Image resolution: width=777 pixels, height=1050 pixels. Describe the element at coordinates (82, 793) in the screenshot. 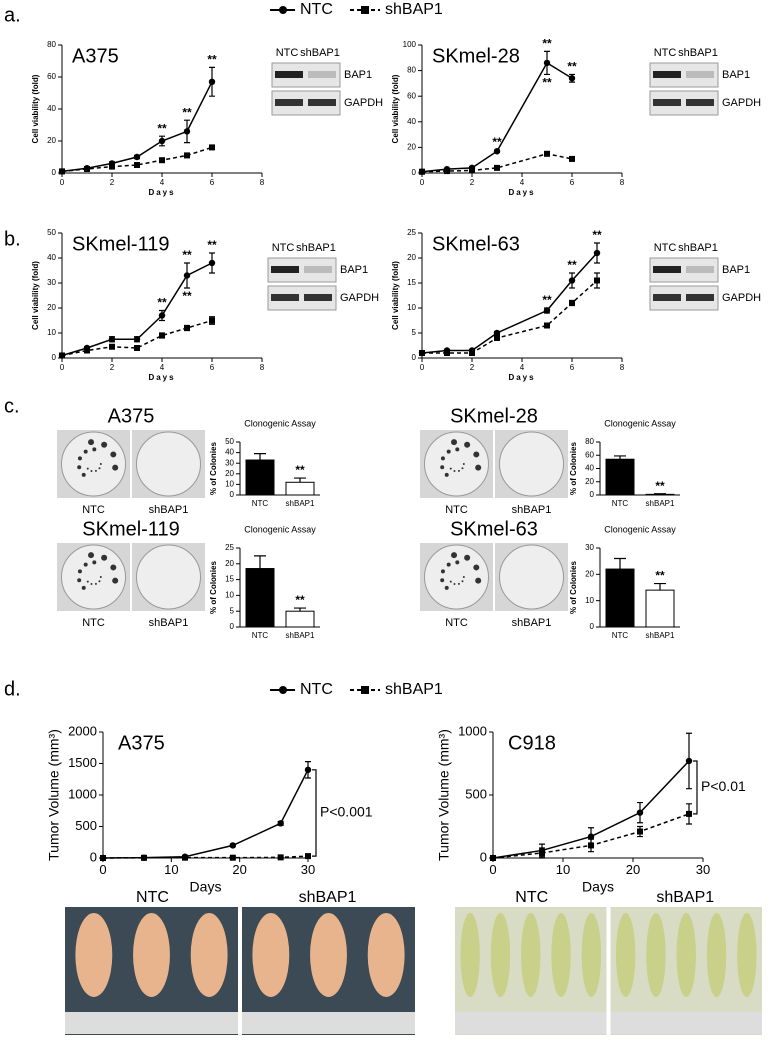

I see `y-tick-label: 1000` at that location.